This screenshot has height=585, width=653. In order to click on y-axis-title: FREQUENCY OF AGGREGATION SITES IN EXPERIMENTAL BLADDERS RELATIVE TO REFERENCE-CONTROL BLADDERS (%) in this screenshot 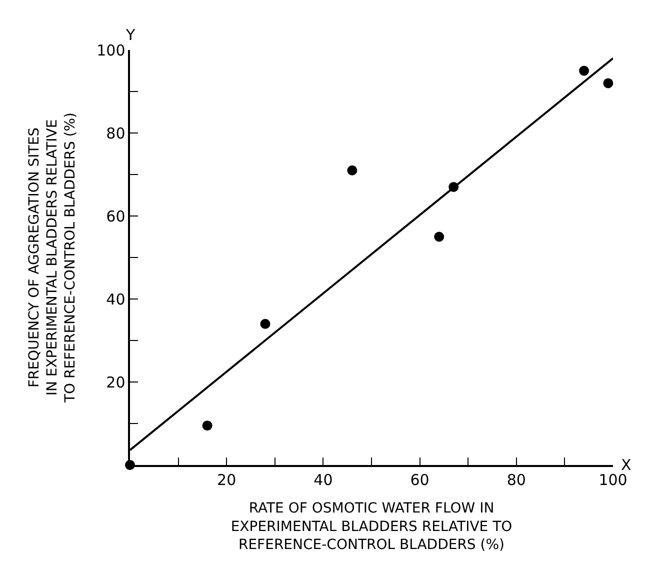, I will do `click(52, 258)`.